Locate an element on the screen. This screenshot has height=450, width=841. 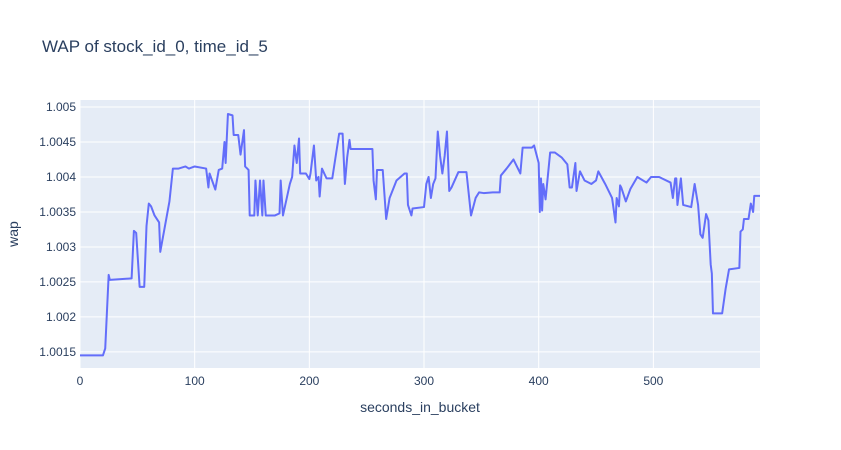
chart-title: WAP of stock_id_0, time_id_5 is located at coordinates (155, 46).